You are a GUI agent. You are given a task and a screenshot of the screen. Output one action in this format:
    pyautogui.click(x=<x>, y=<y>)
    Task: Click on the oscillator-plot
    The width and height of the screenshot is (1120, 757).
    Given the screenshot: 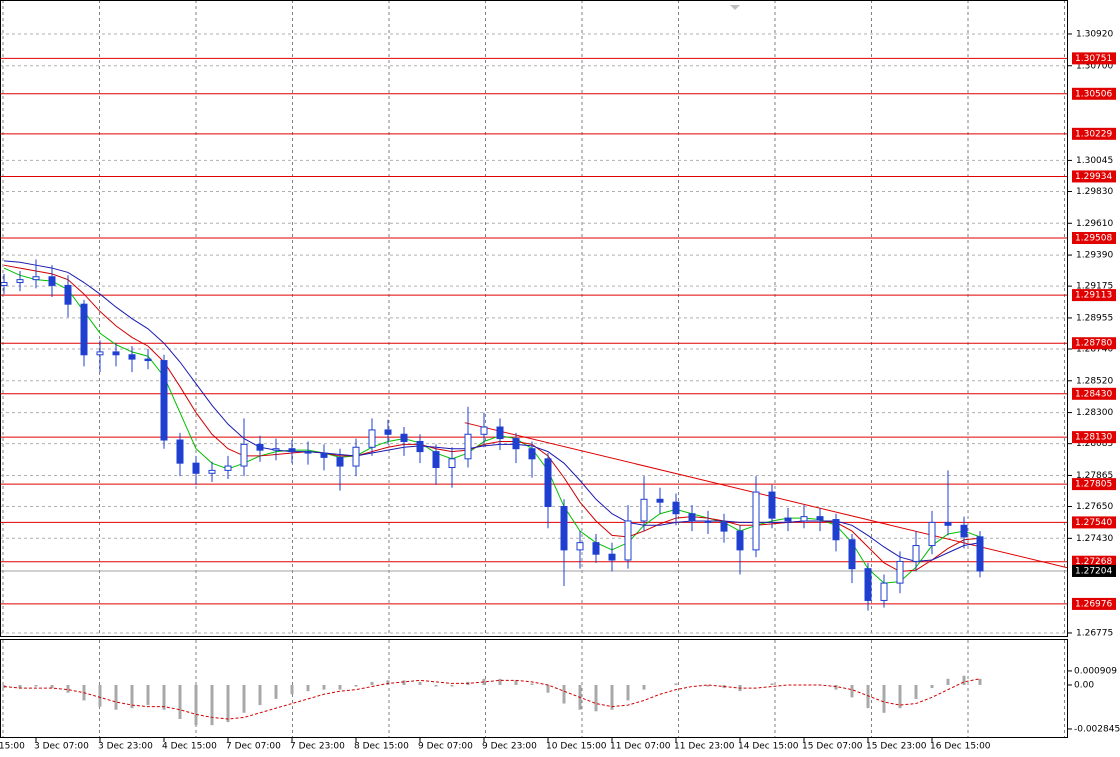 What is the action you would take?
    pyautogui.click(x=533, y=689)
    